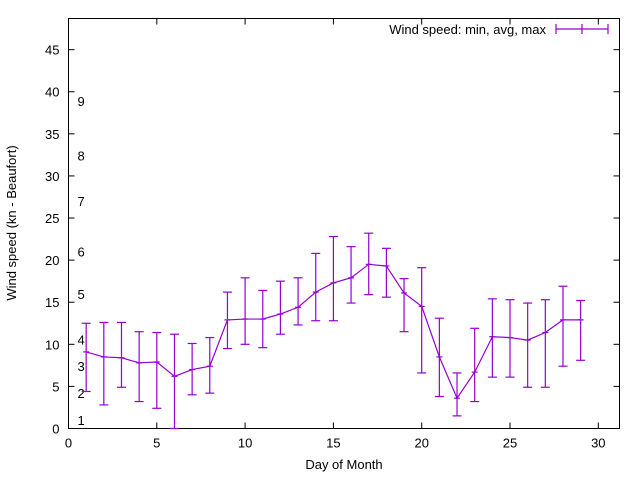 The height and width of the screenshot is (480, 640). I want to click on x-tick-label: 20, so click(421, 443).